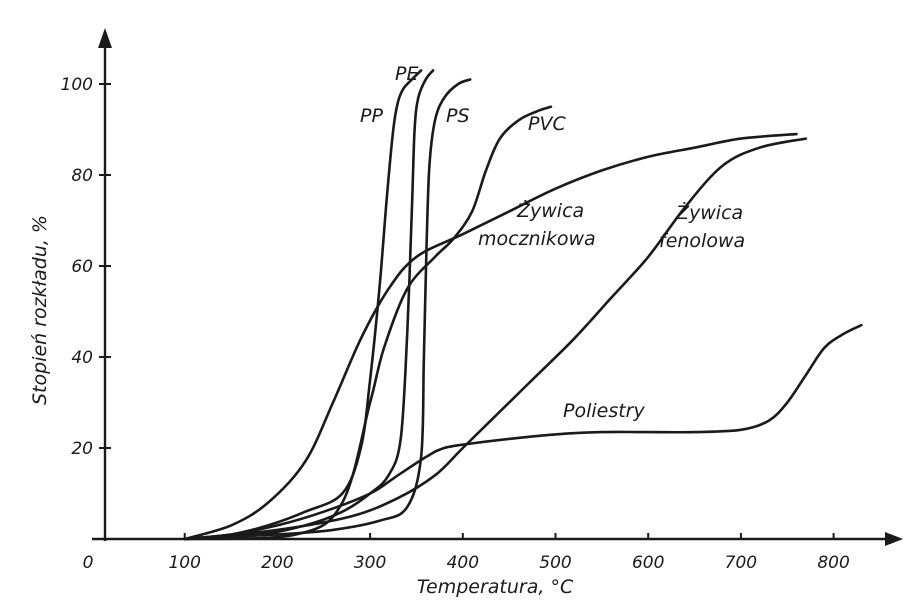 This screenshot has width=923, height=611. What do you see at coordinates (370, 563) in the screenshot?
I see `x-tick-label: 300` at bounding box center [370, 563].